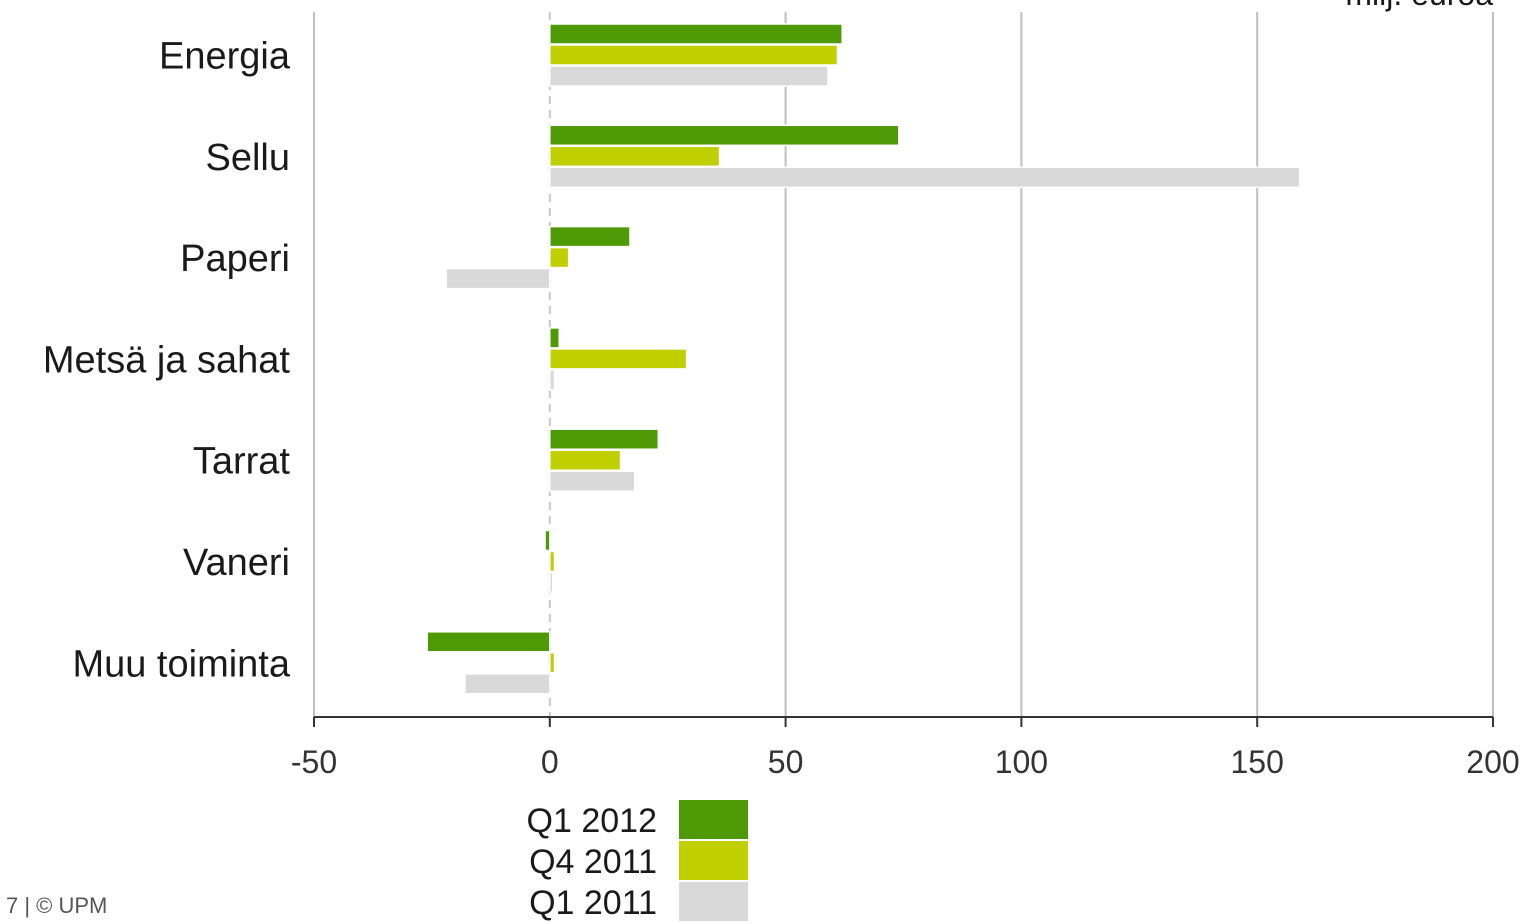 This screenshot has height=923, width=1531. Describe the element at coordinates (593, 862) in the screenshot. I see `legend-label: Q4 2011` at that location.